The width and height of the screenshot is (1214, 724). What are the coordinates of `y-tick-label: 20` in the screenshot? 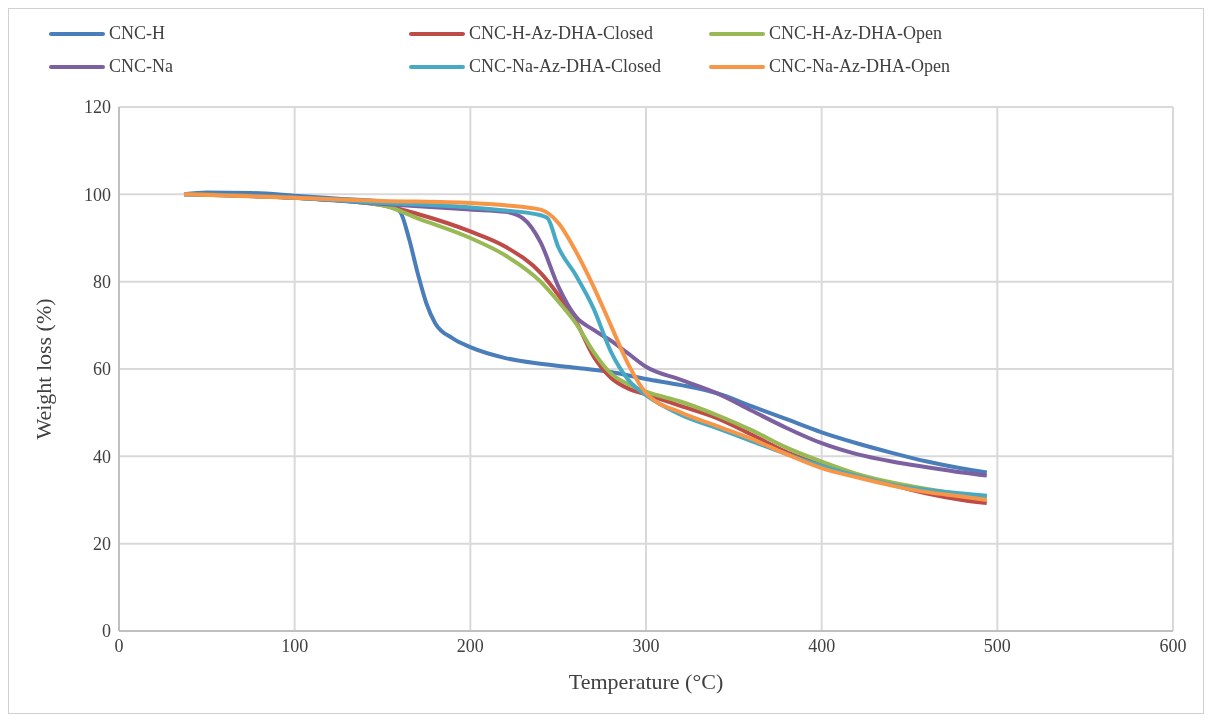 It's located at (102, 544).